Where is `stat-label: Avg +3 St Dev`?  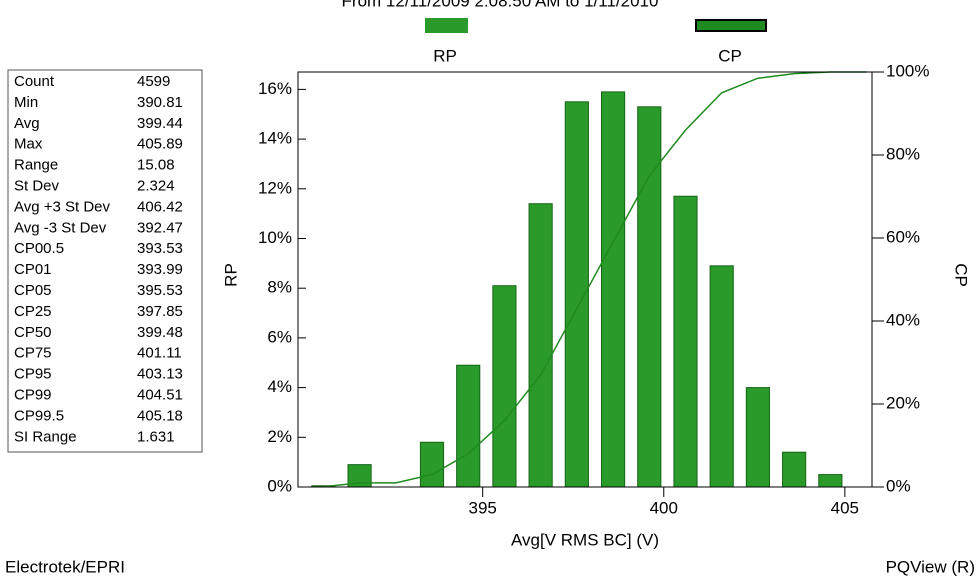 stat-label: Avg +3 St Dev is located at coordinates (62, 206).